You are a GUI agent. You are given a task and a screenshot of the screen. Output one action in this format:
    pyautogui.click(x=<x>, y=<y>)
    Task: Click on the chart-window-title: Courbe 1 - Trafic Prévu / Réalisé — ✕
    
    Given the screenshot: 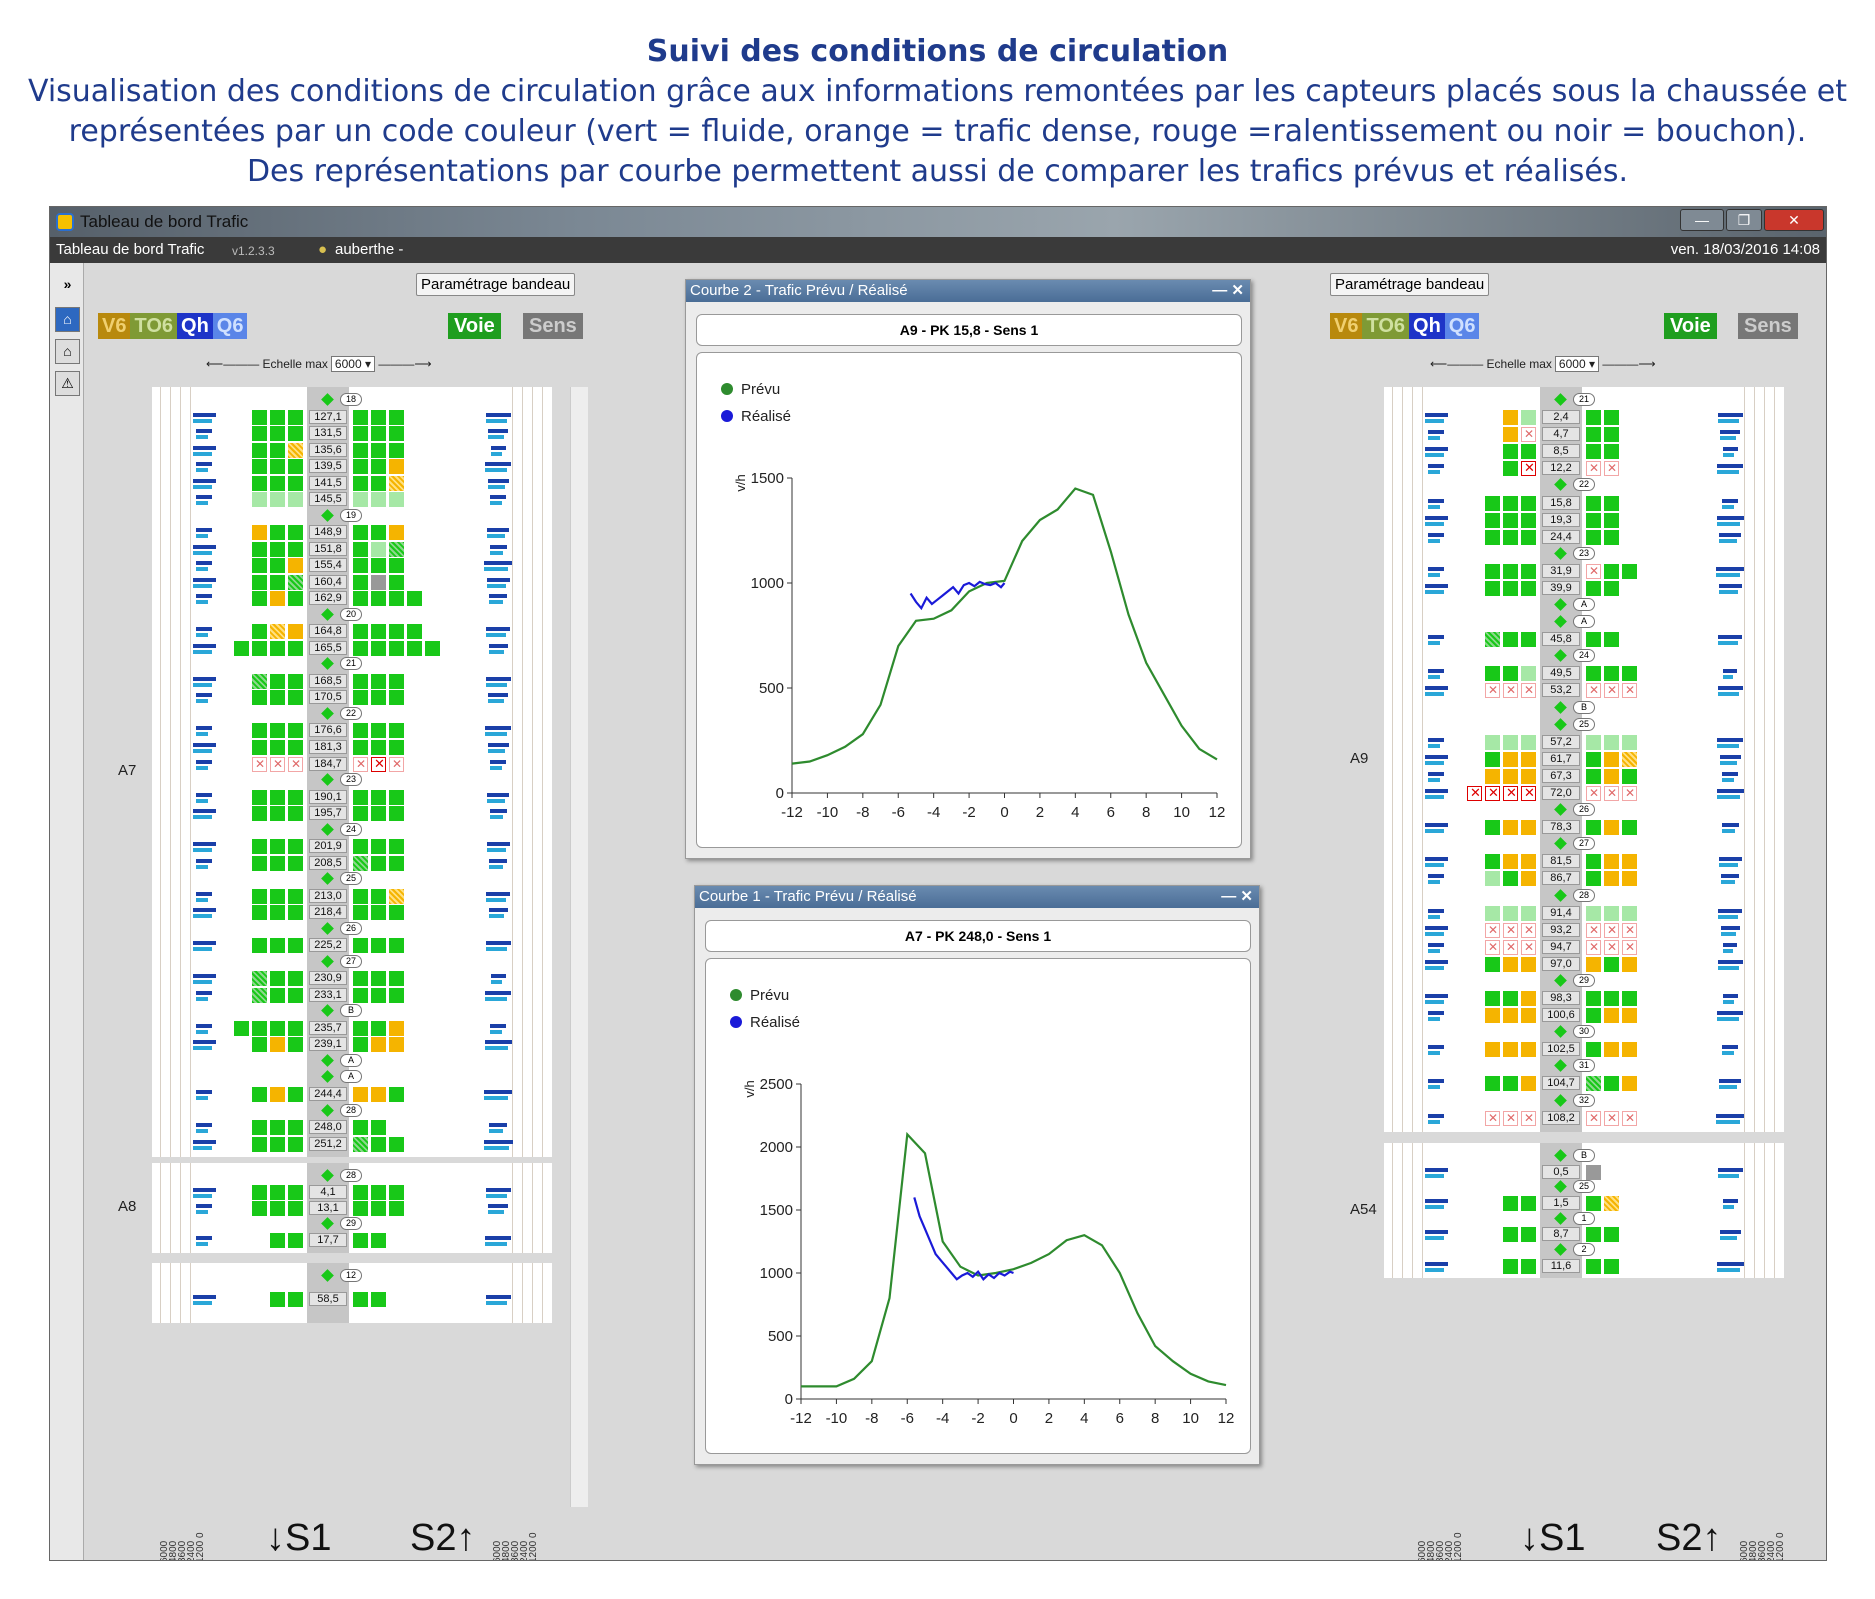 What is the action you would take?
    pyautogui.click(x=977, y=897)
    